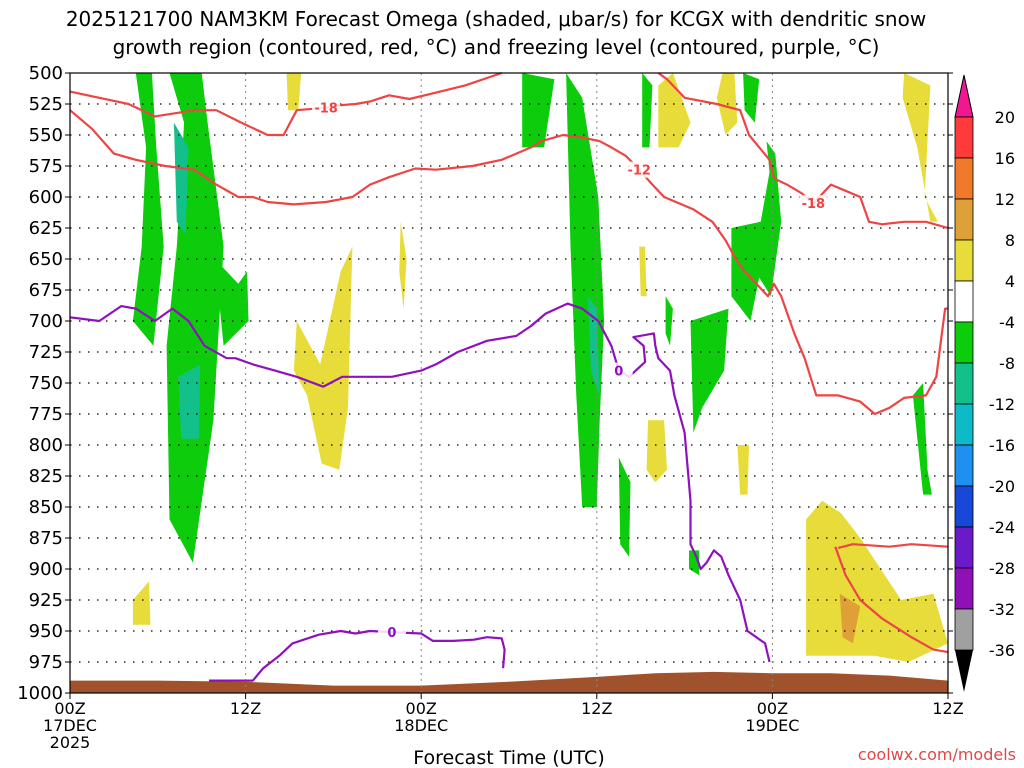 This screenshot has height=768, width=1024. What do you see at coordinates (937, 754) in the screenshot?
I see `watermark: coolwx.com/models` at bounding box center [937, 754].